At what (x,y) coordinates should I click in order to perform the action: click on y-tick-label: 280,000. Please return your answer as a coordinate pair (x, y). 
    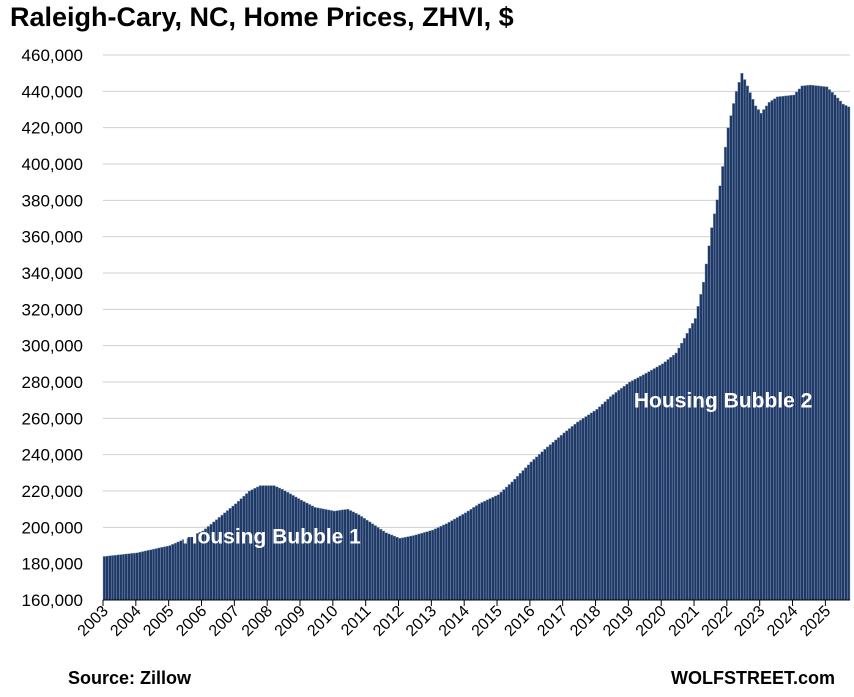
    Looking at the image, I should click on (52, 382).